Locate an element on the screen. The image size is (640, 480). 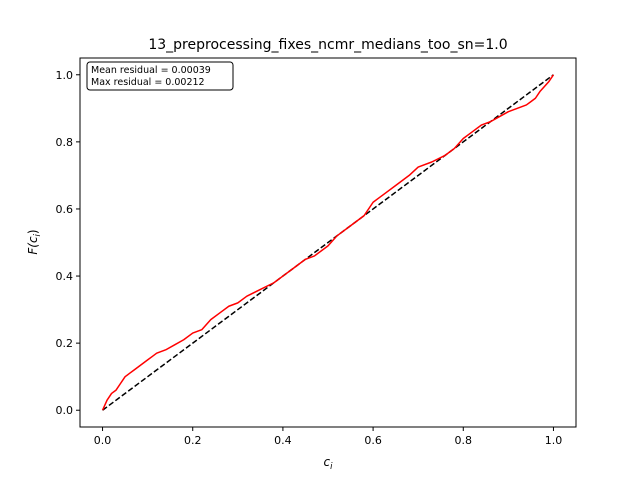
x-tick-label: 0.6 is located at coordinates (373, 440).